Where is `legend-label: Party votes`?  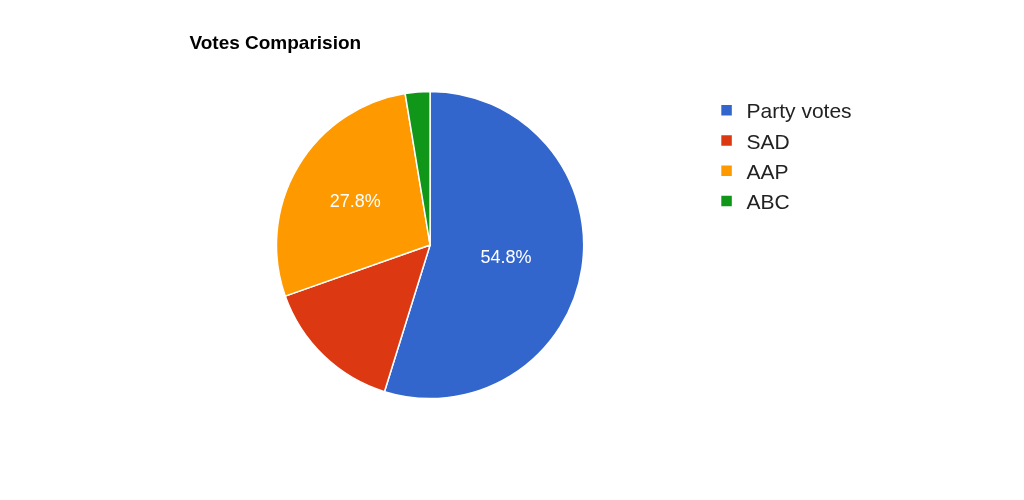 legend-label: Party votes is located at coordinates (799, 111).